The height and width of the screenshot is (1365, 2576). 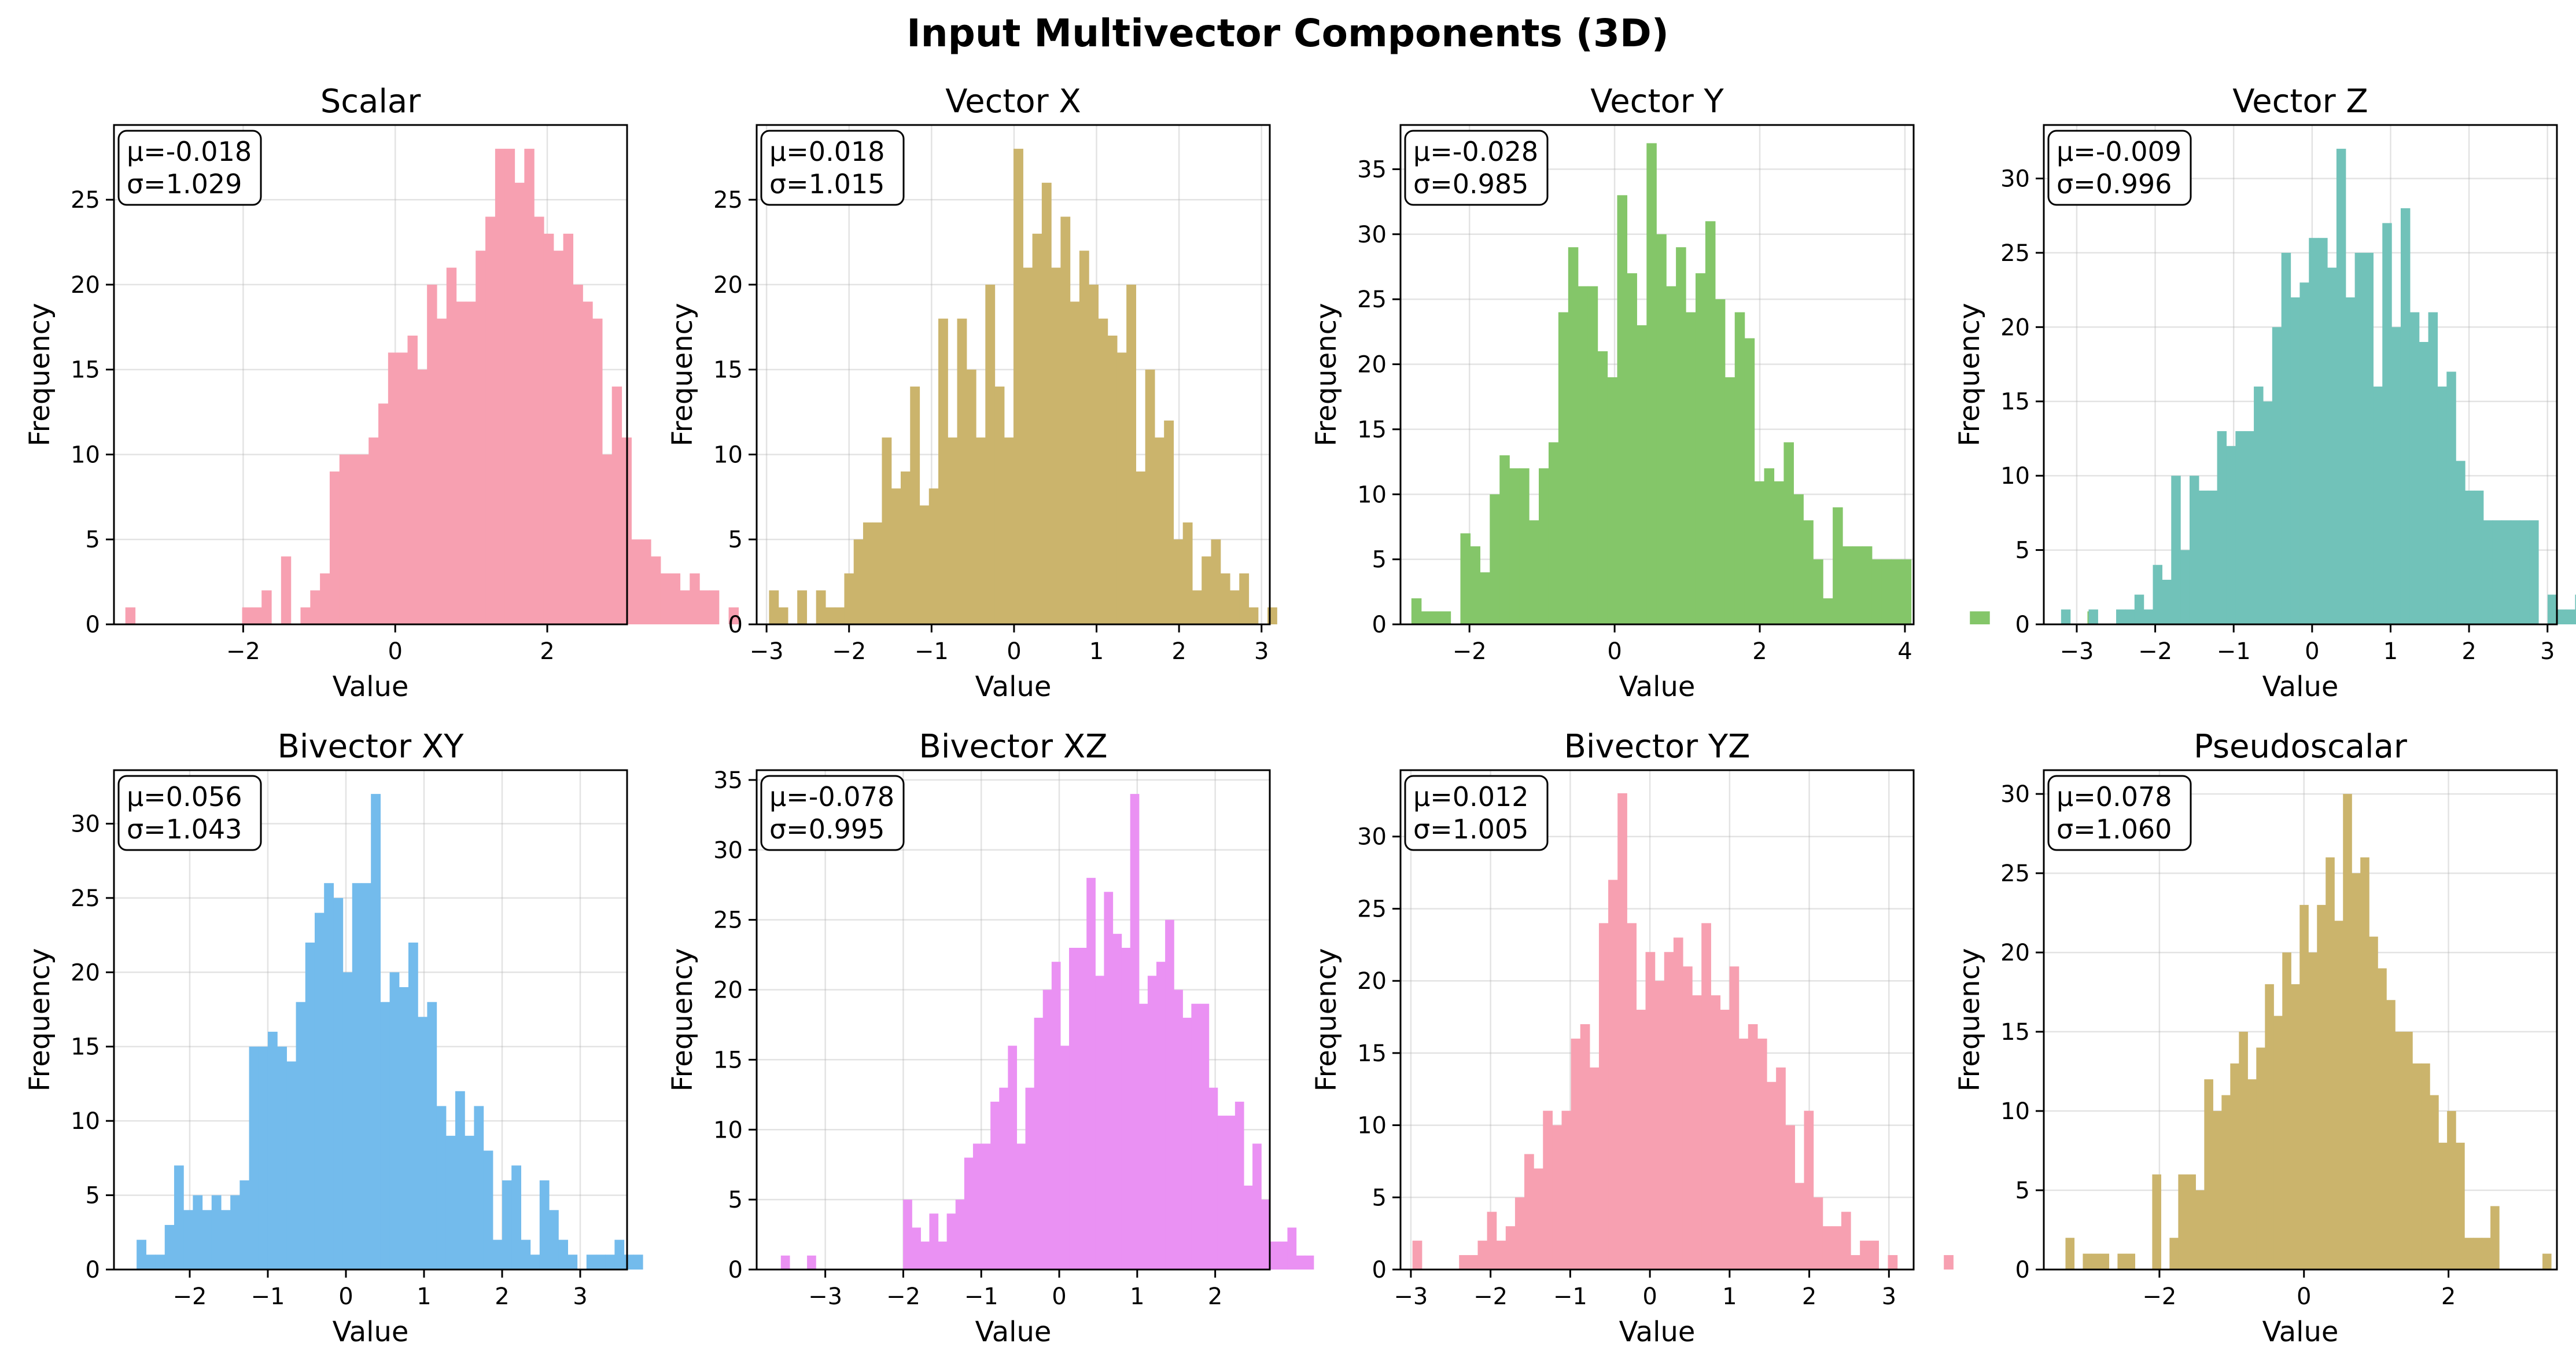 What do you see at coordinates (1372, 170) in the screenshot?
I see `y-tick-label: 35` at bounding box center [1372, 170].